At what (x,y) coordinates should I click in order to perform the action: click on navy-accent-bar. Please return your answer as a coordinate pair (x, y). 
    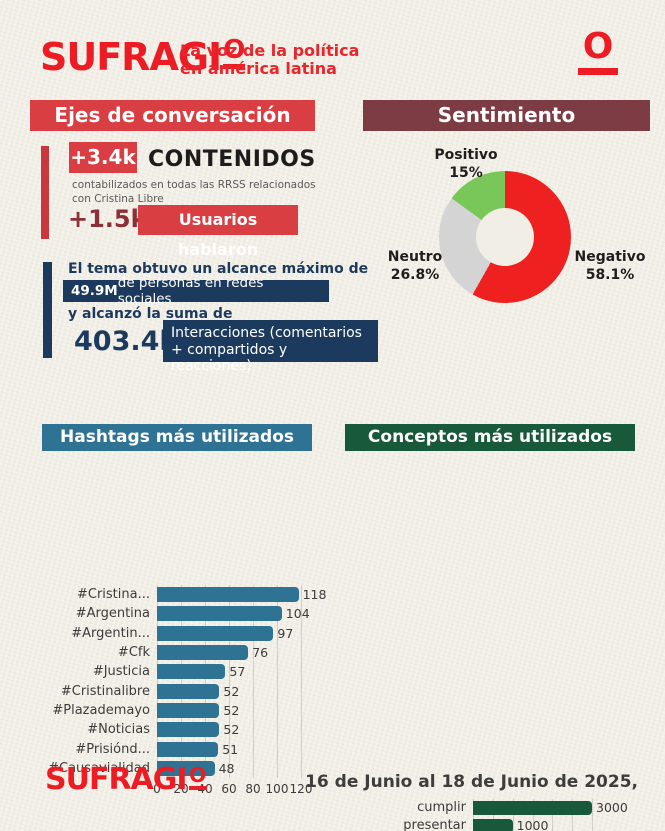
    Looking at the image, I should click on (47, 310).